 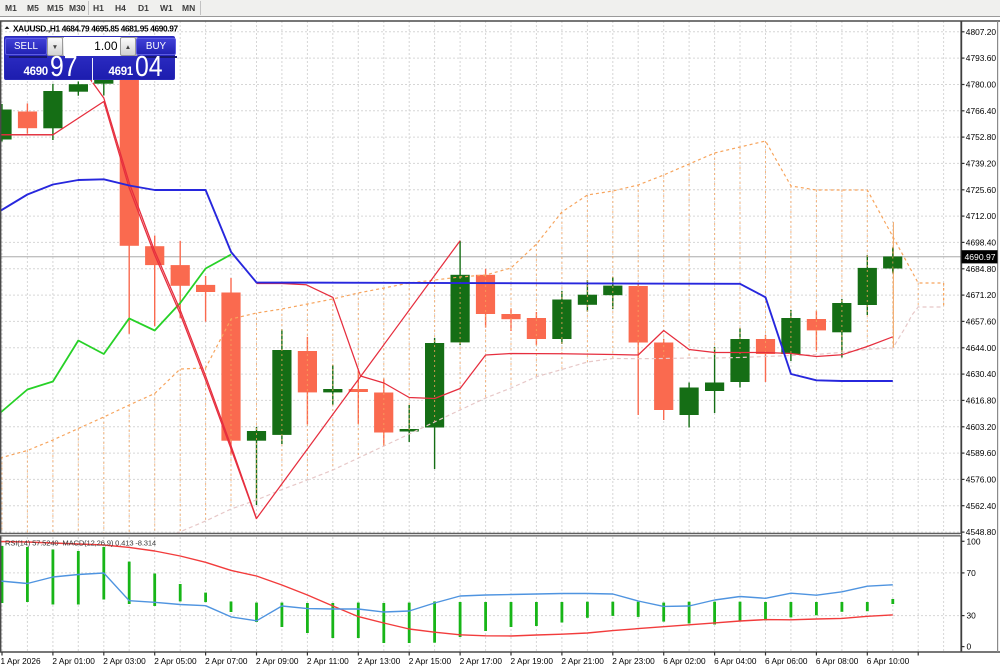 I want to click on svg-text: 4739.20, so click(x=981, y=164).